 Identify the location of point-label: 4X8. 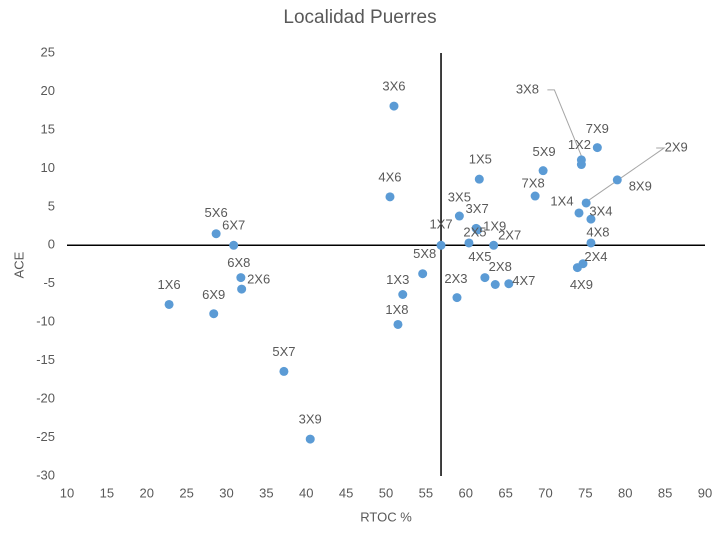
(597, 231).